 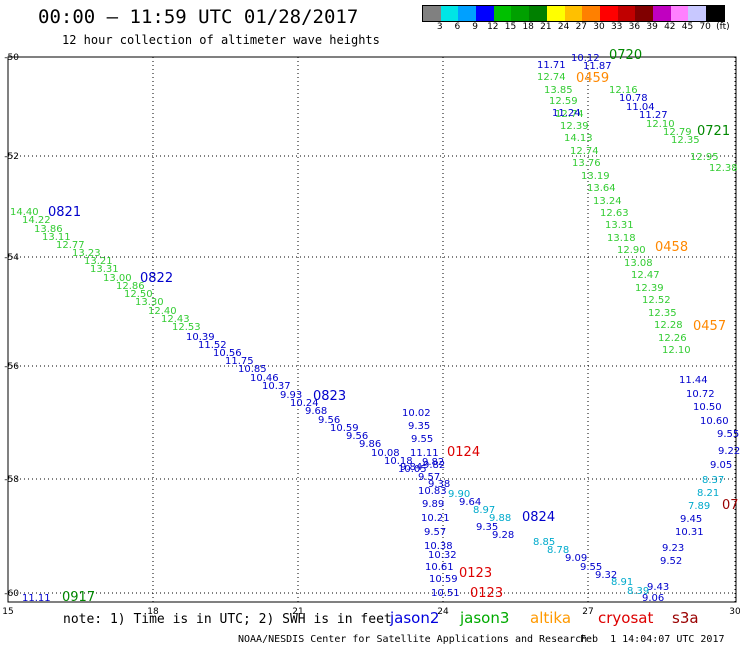 I want to click on wave-height-reading: 10.83, so click(x=432, y=491).